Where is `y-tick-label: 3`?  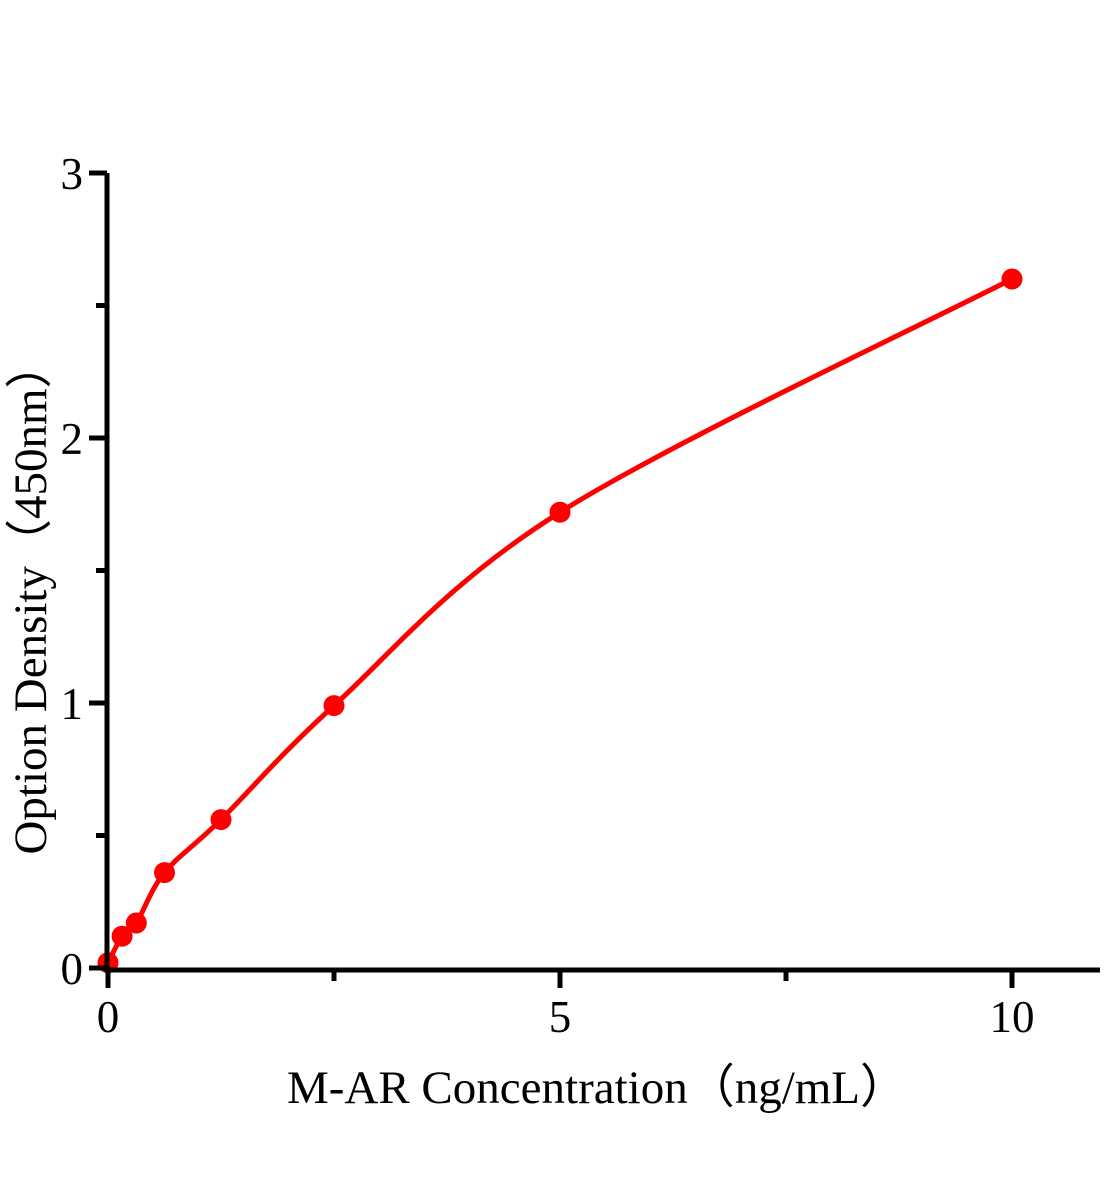 y-tick-label: 3 is located at coordinates (72, 174).